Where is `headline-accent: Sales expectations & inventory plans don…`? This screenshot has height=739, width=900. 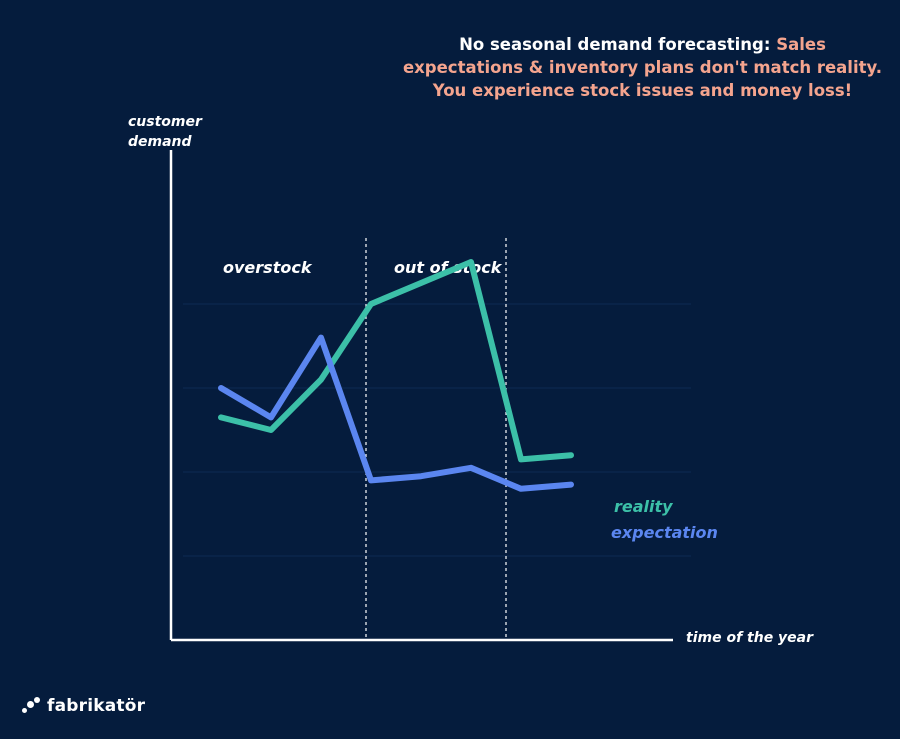 headline-accent: Sales expectations & inventory plans don… is located at coordinates (642, 67).